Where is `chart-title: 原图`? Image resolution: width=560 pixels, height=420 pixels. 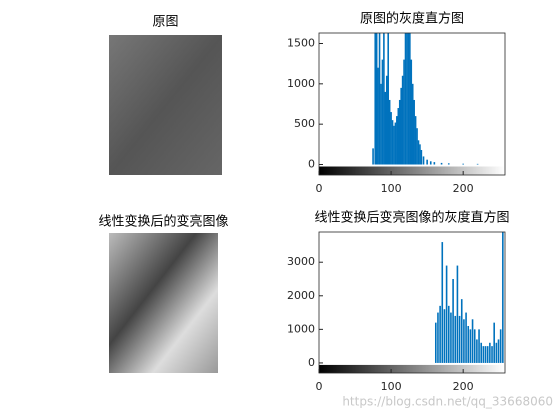 chart-title: 原图 is located at coordinates (165, 22).